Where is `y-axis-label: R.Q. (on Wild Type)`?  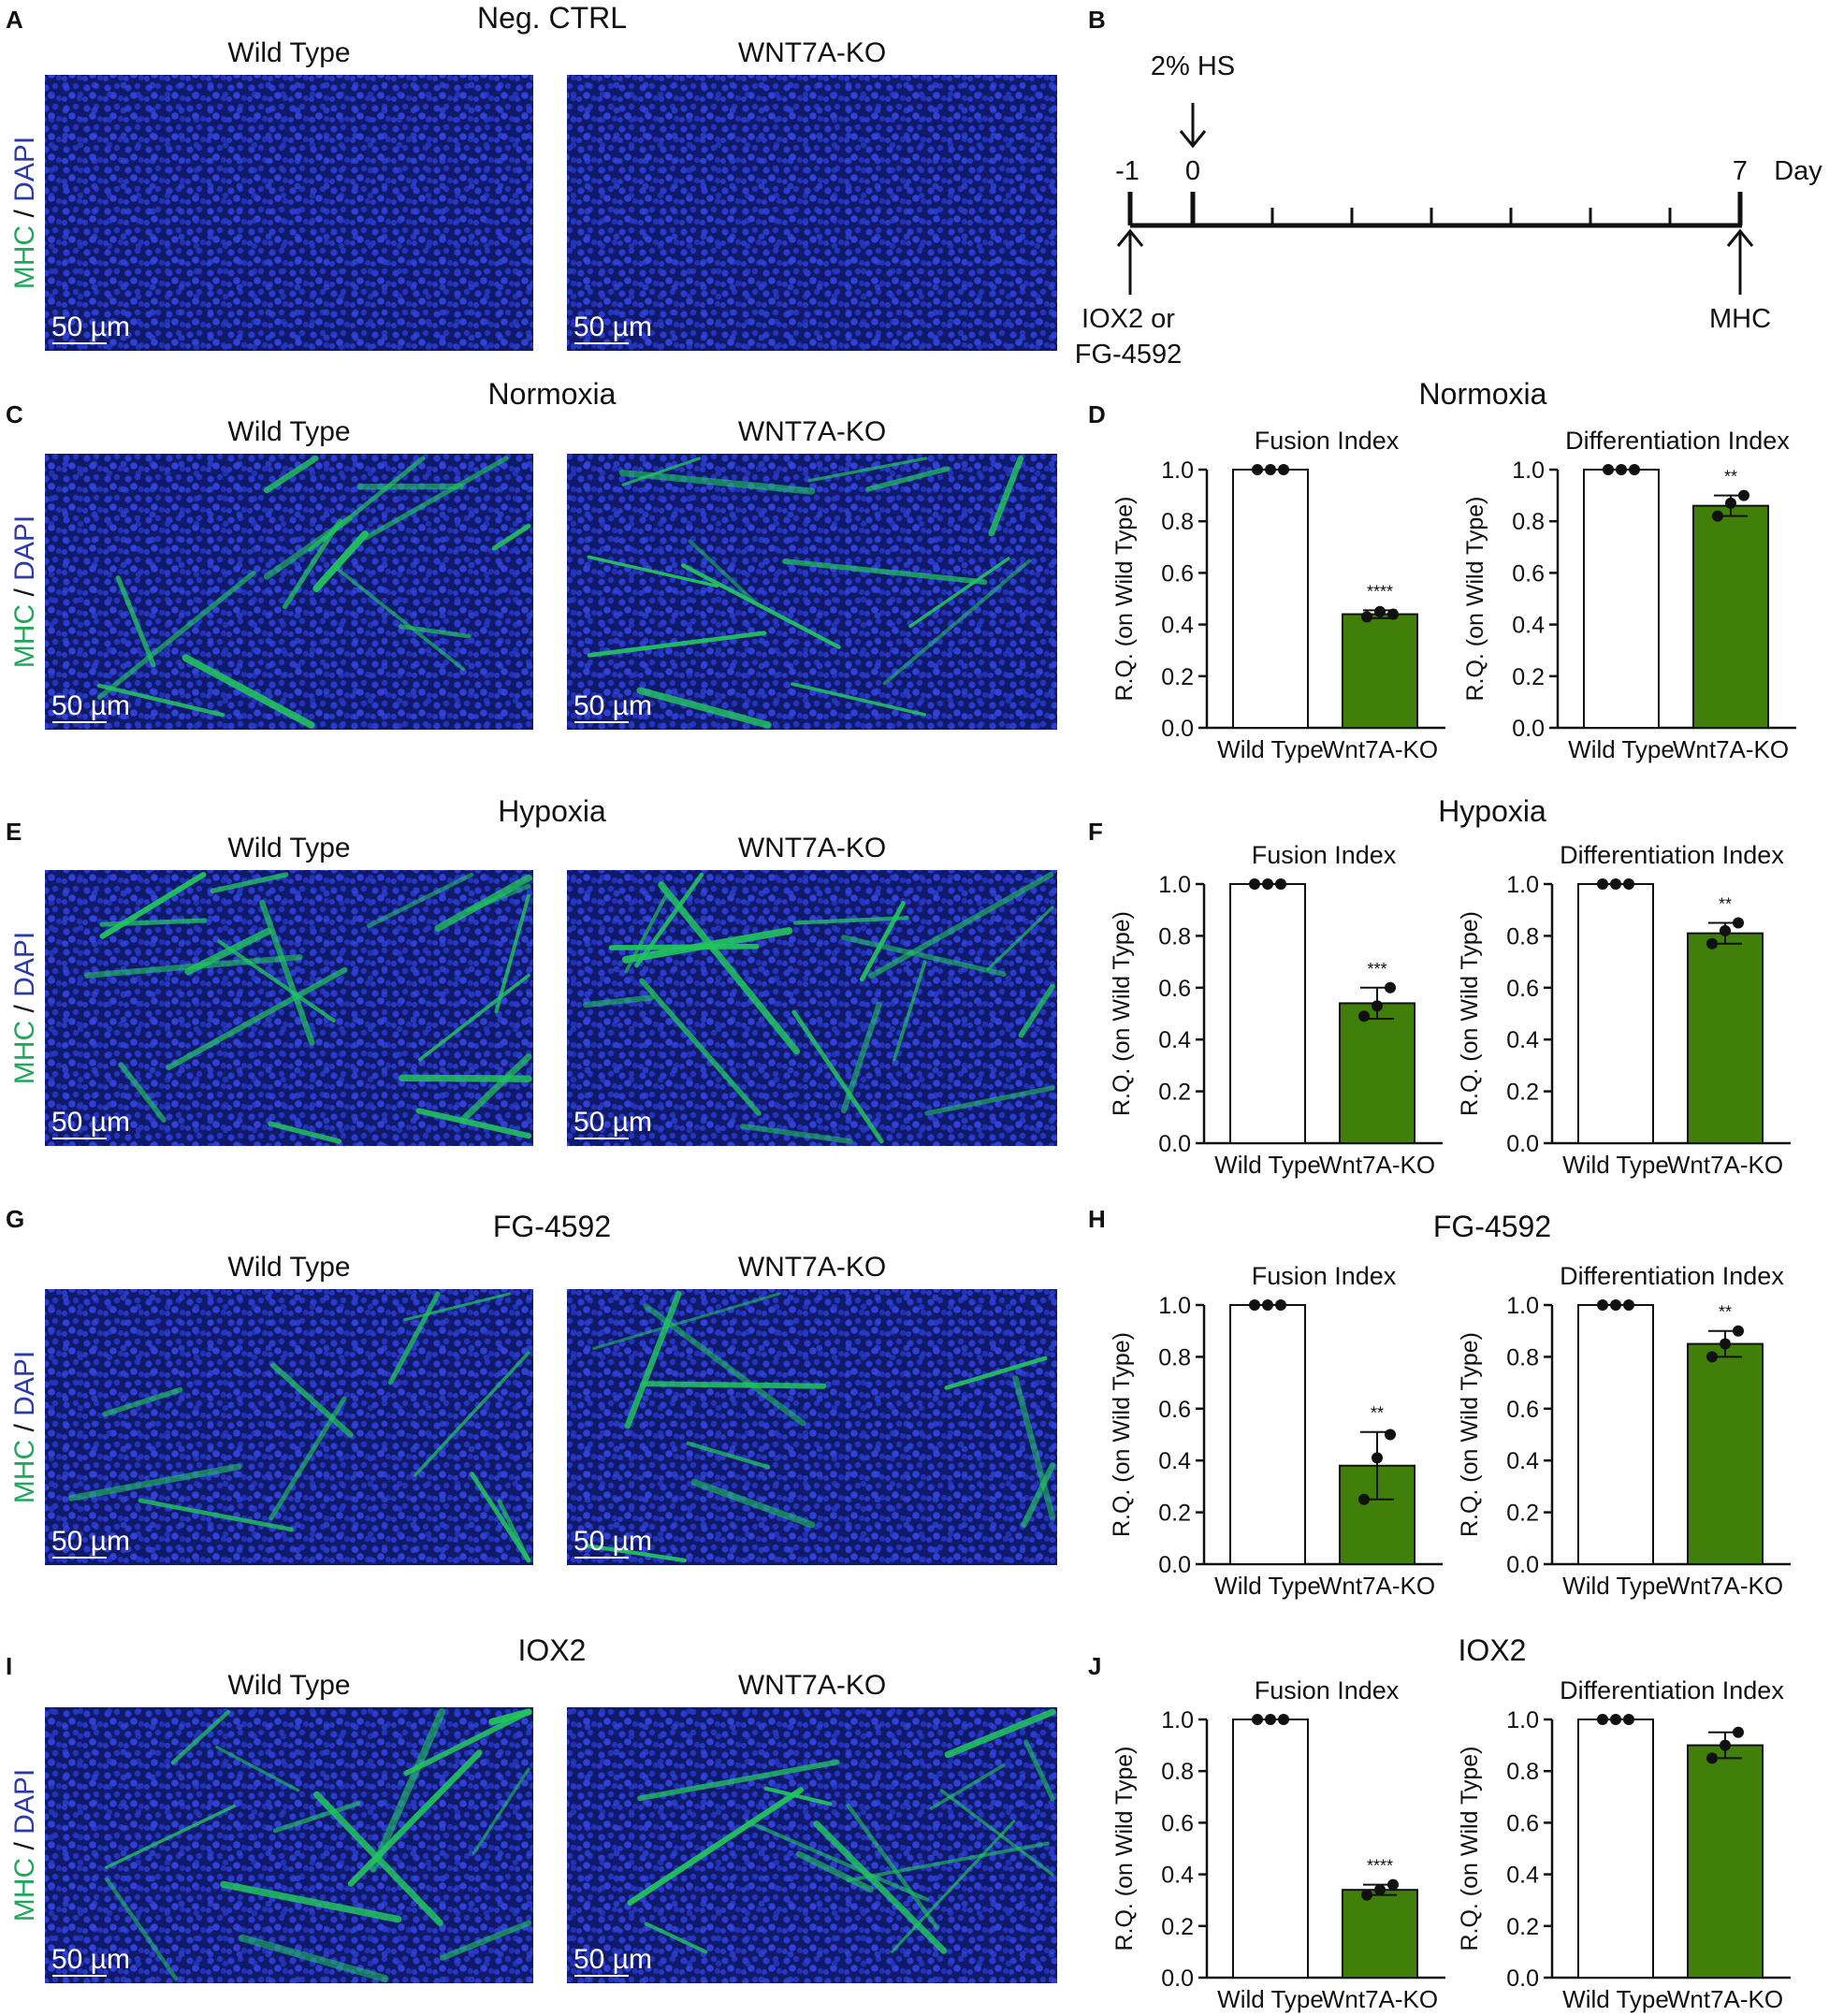
y-axis-label: R.Q. (on Wild Type) is located at coordinates (1475, 598).